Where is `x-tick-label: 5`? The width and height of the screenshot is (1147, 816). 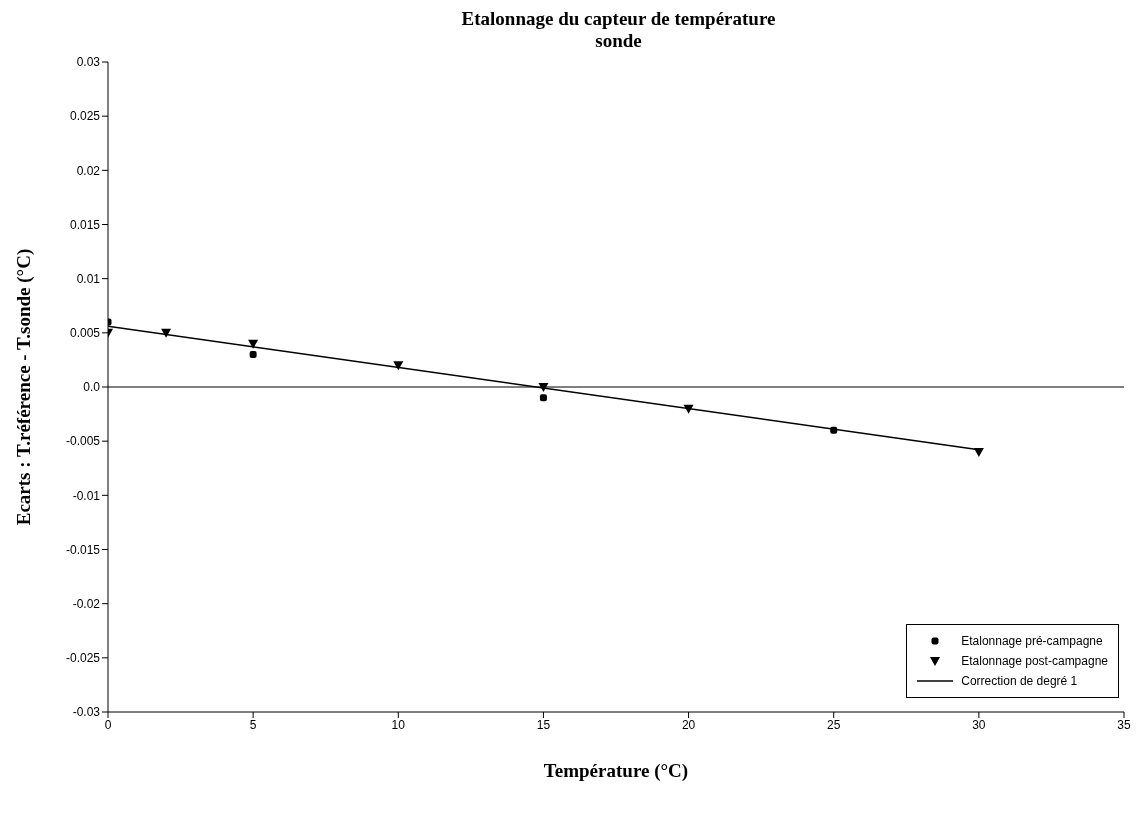
x-tick-label: 5 is located at coordinates (253, 724).